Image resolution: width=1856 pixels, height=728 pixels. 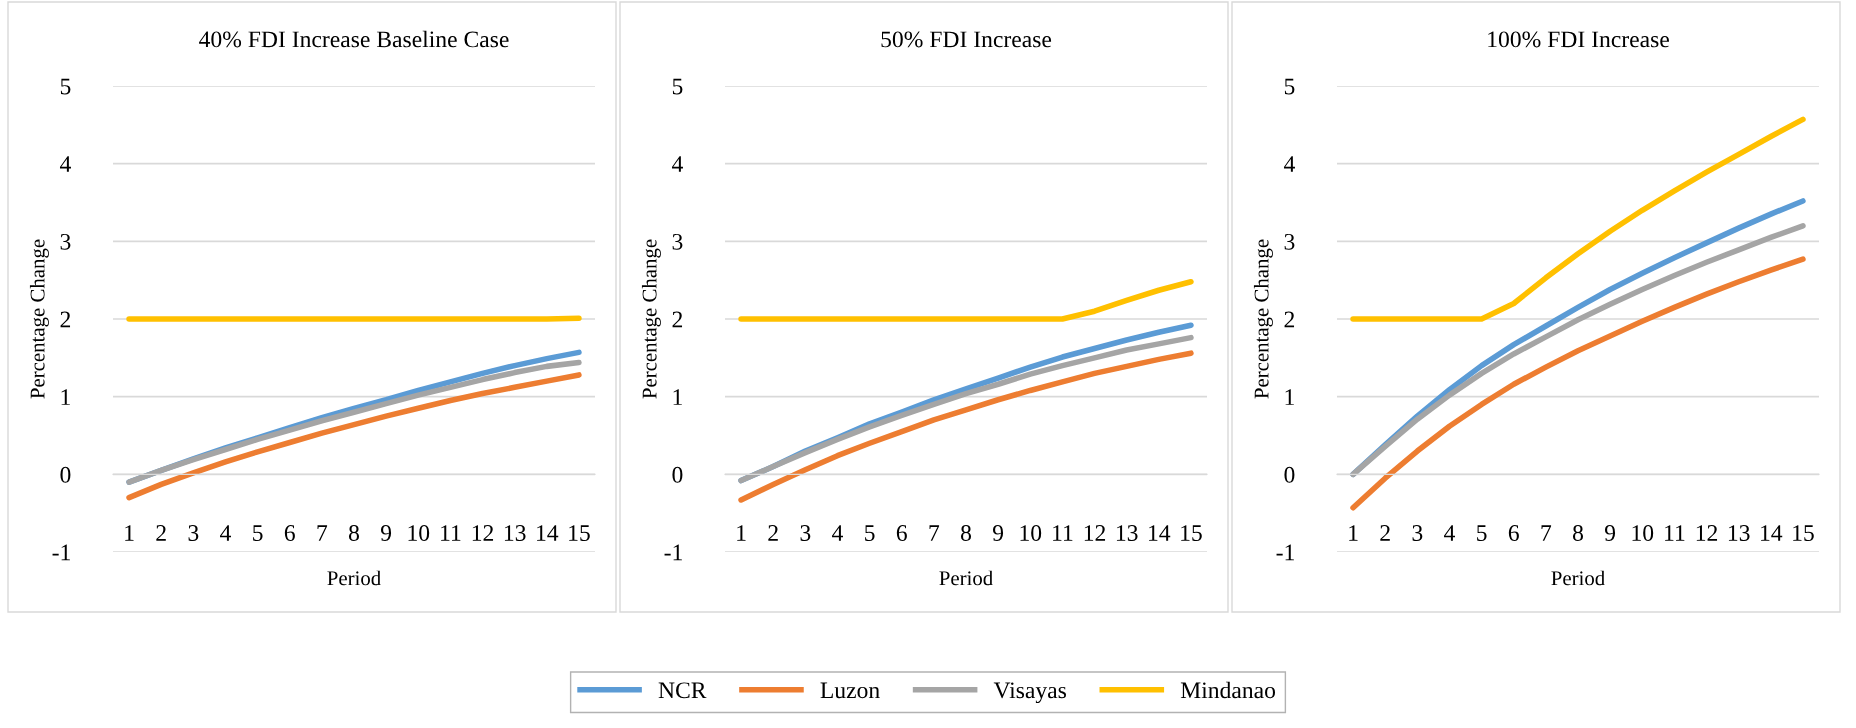 What do you see at coordinates (966, 39) in the screenshot?
I see `chart-title: 50% FDI Increase` at bounding box center [966, 39].